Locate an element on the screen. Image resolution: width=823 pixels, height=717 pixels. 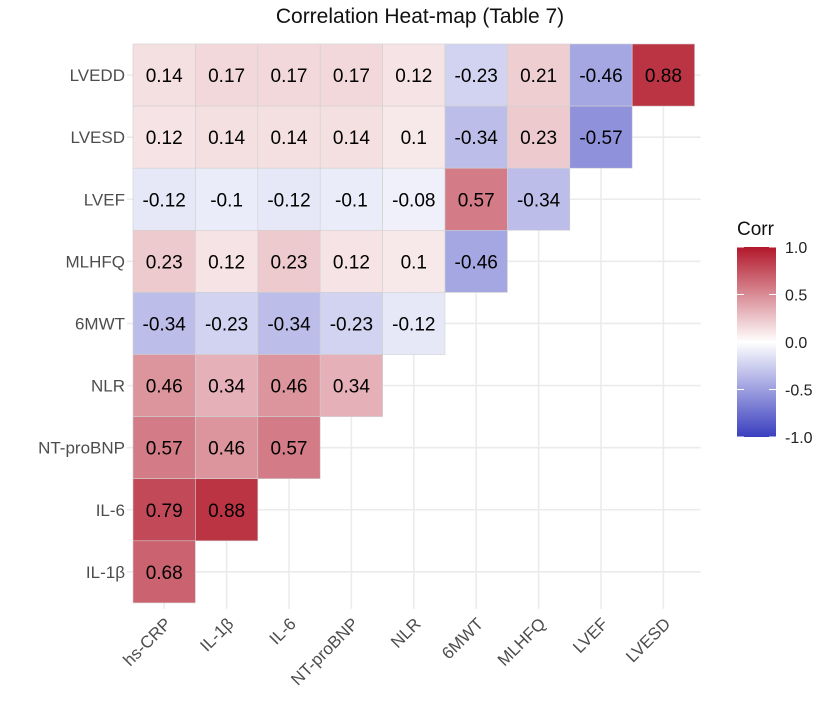
legend-tick-label: 1.0 is located at coordinates (796, 248).